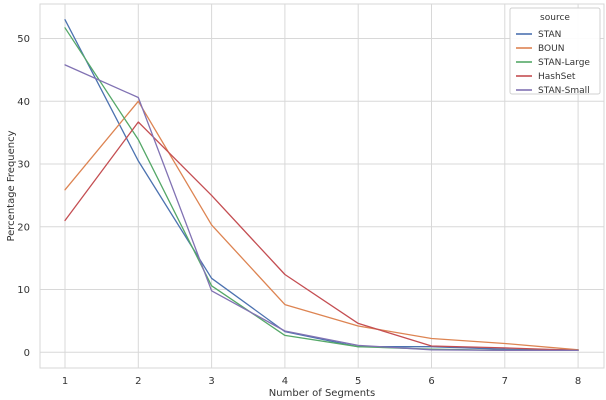  Describe the element at coordinates (23, 39) in the screenshot. I see `y-tick-label: 50` at that location.